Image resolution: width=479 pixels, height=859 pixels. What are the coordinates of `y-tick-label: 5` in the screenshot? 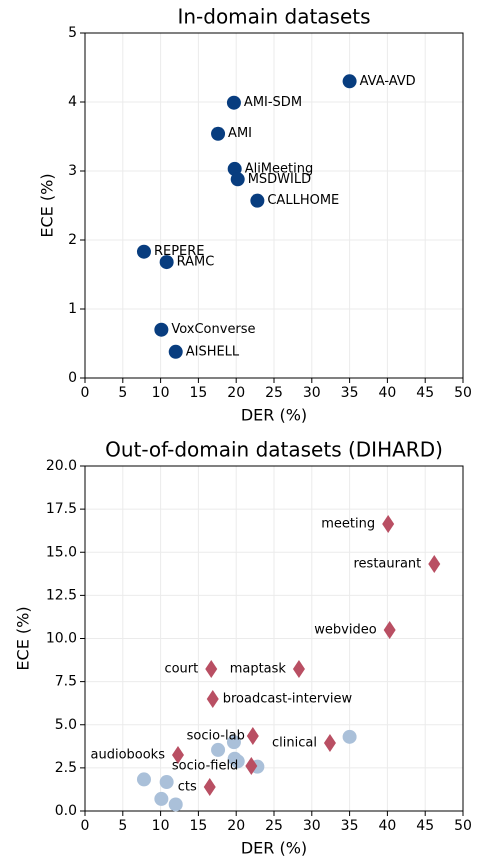 It's located at (72, 33).